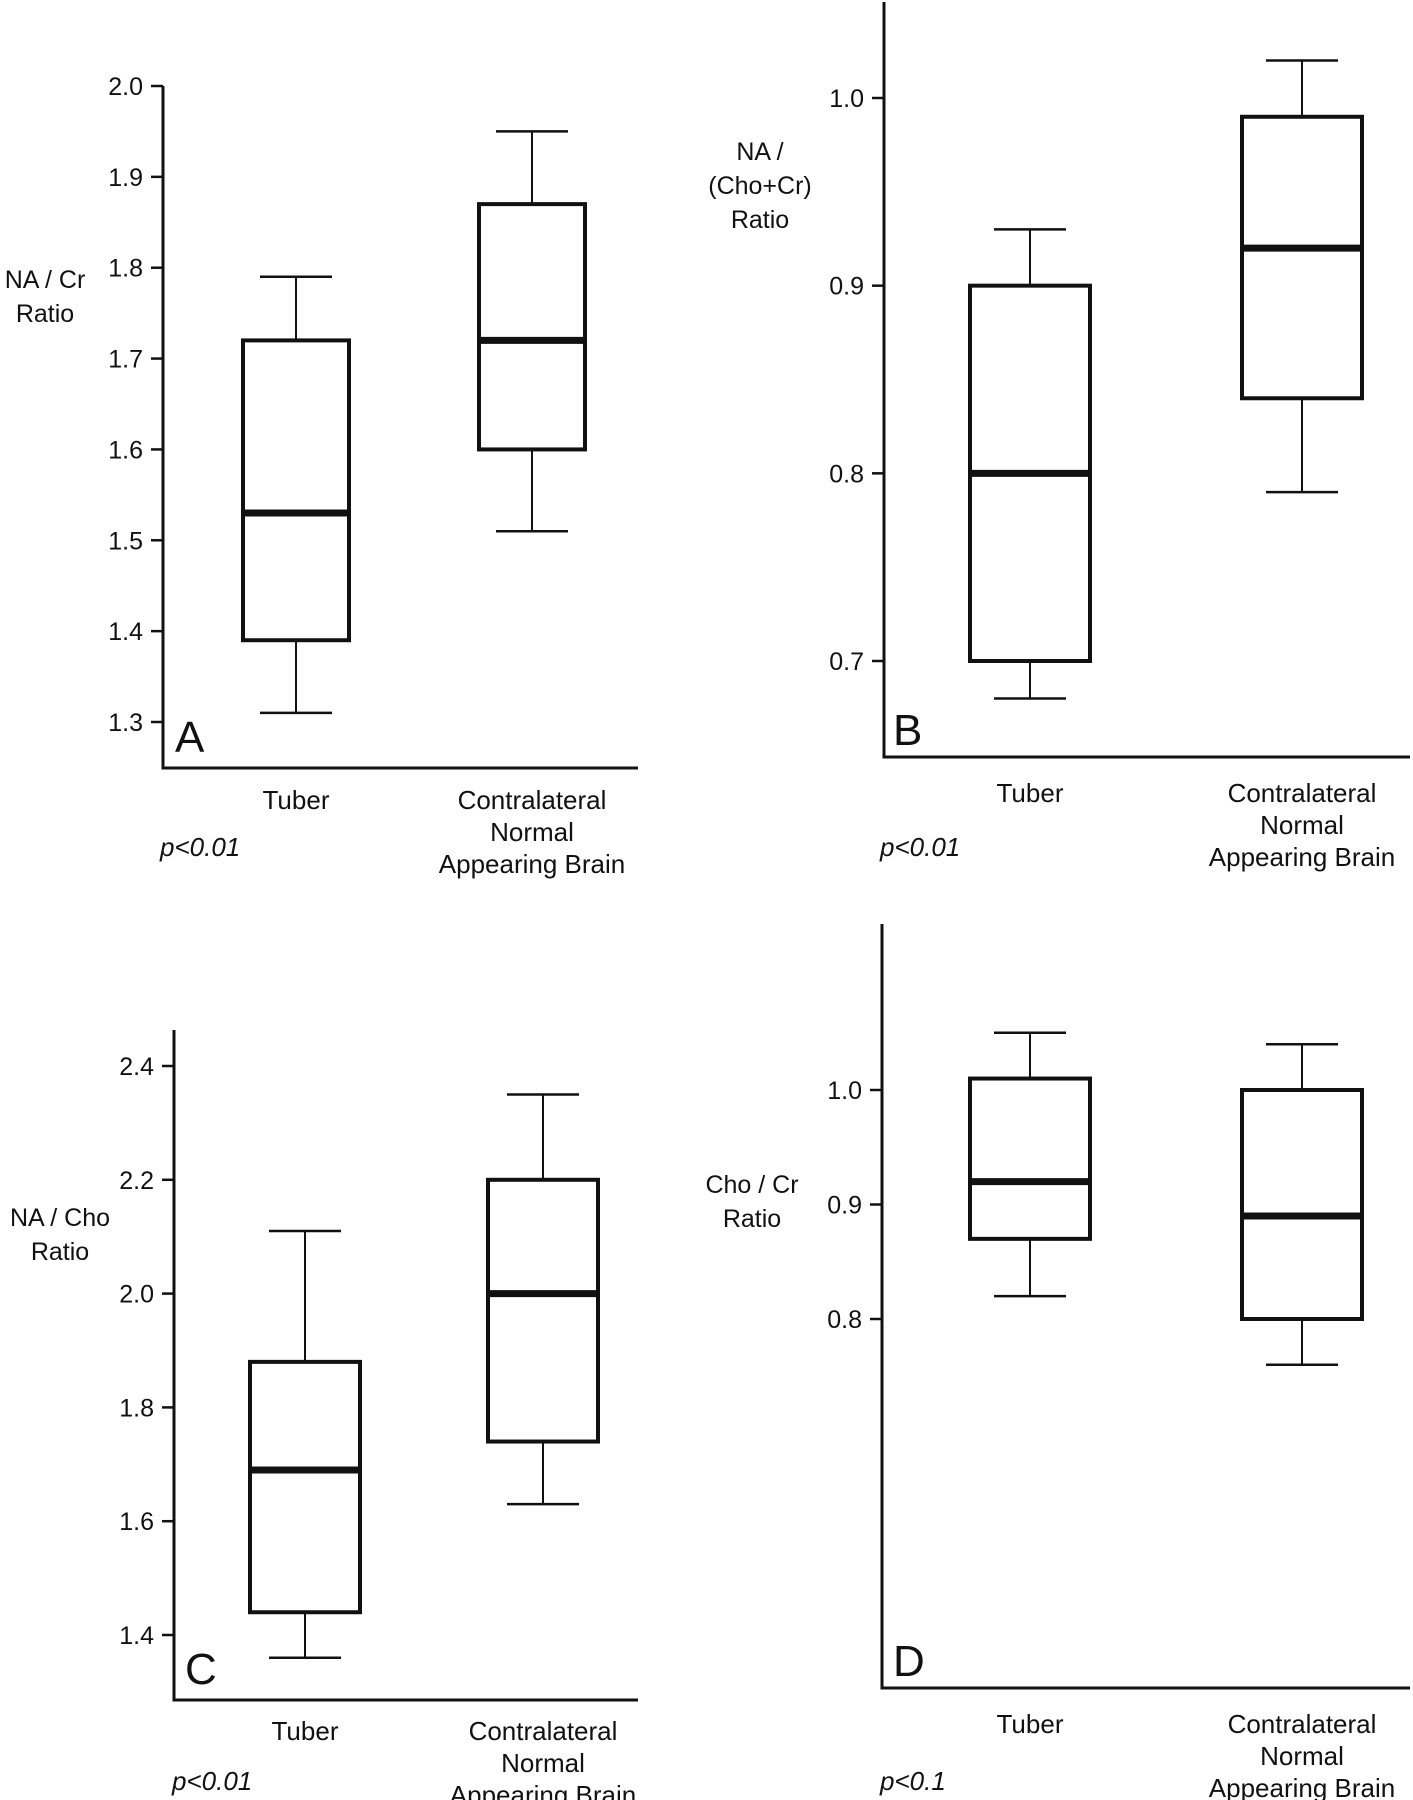 The height and width of the screenshot is (1800, 1413). I want to click on panel-letter: C, so click(201, 1669).